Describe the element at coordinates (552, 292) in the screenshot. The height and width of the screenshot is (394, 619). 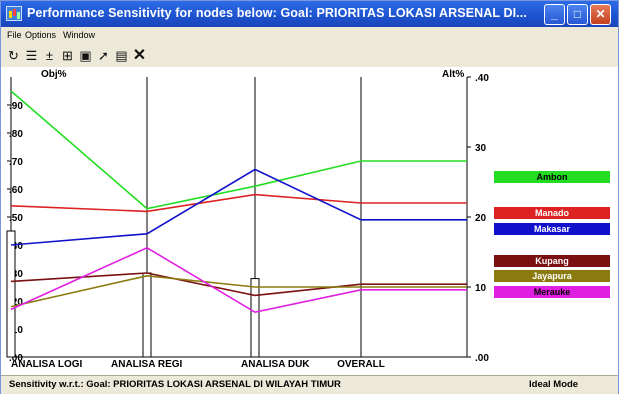
I see `legend-item-merauke: Merauke` at that location.